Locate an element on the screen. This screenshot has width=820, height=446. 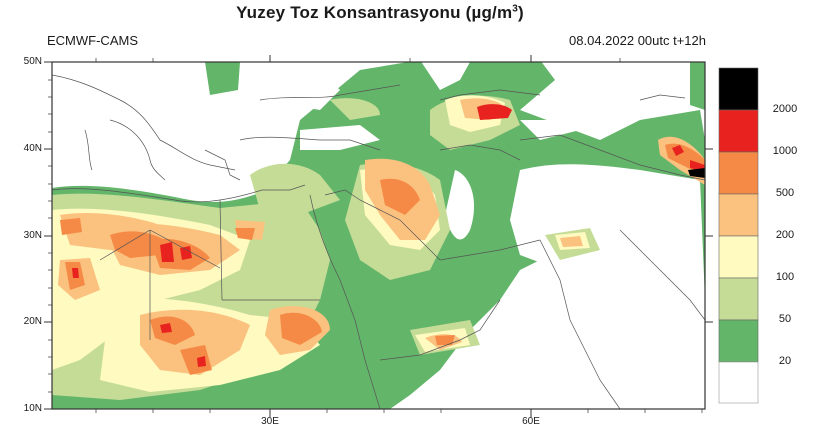
lat-label-20n: 20N is located at coordinates (32, 321).